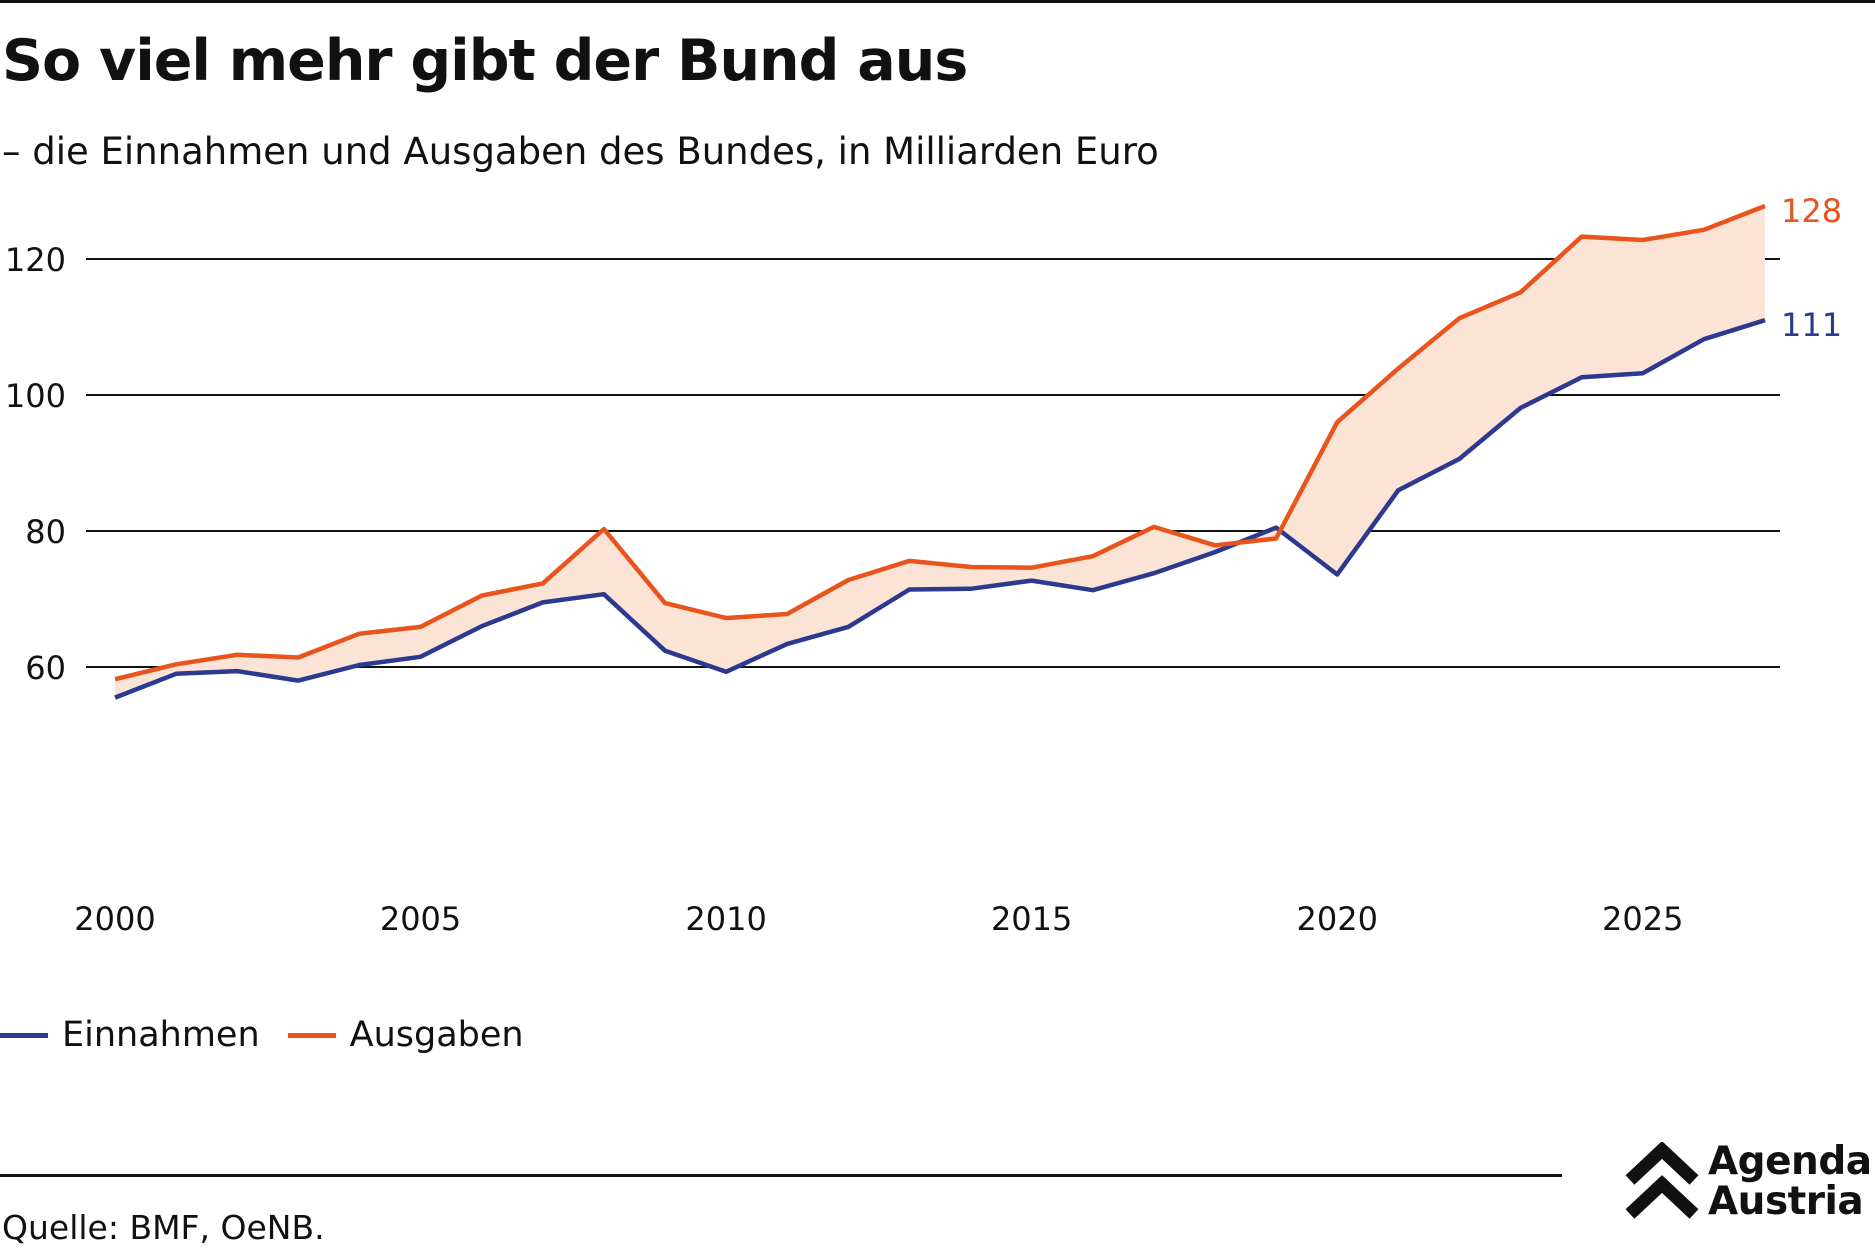 The height and width of the screenshot is (1250, 1875). What do you see at coordinates (161, 1035) in the screenshot?
I see `legend-label-einnahmen: Einnahmen` at bounding box center [161, 1035].